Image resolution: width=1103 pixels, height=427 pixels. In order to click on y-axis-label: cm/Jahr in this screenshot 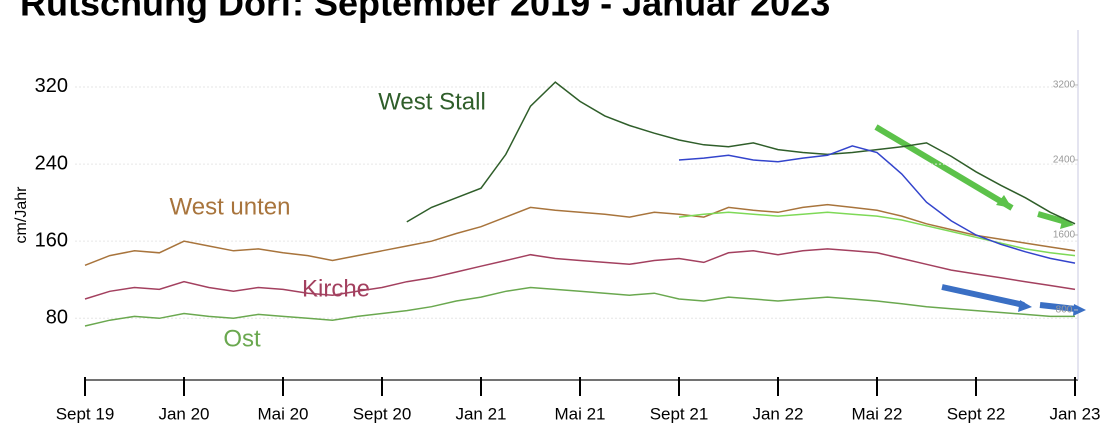, I will do `click(21, 215)`.